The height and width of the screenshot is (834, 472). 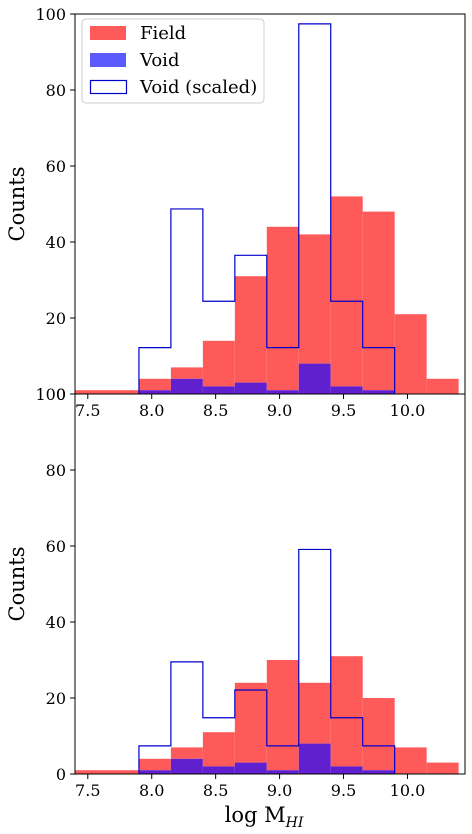 What do you see at coordinates (198, 87) in the screenshot?
I see `legend-label: Void (scaled)` at bounding box center [198, 87].